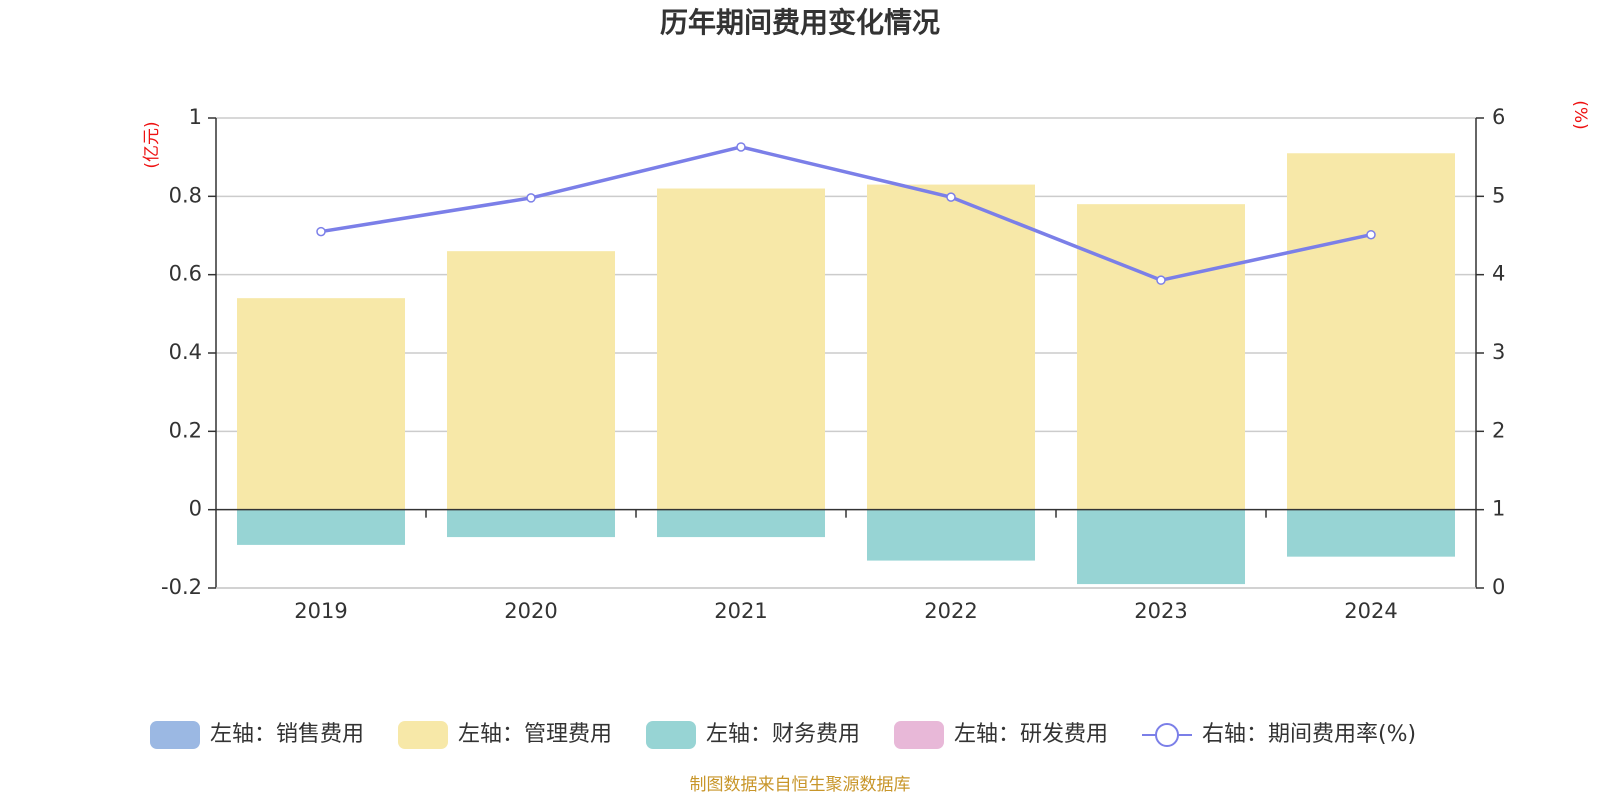  I want to click on right-tick-label: 1, so click(1498, 509).